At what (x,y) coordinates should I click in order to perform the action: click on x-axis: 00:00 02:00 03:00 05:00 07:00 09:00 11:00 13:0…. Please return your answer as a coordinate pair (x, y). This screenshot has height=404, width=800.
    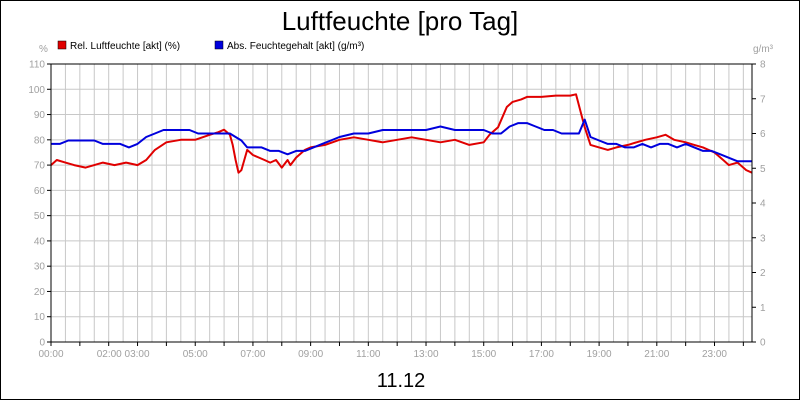
    Looking at the image, I should click on (391, 351).